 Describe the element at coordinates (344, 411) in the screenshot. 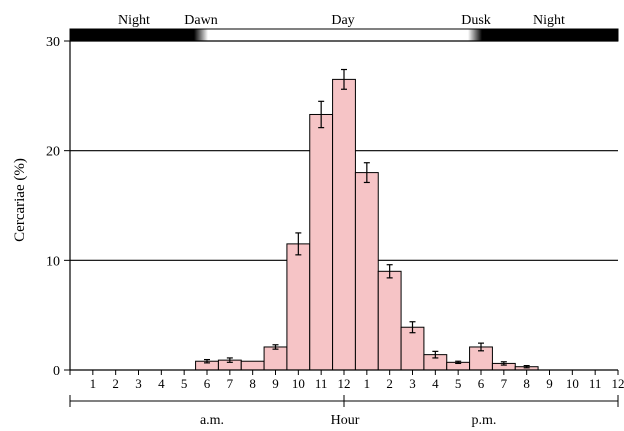

I see `time-axis: a.m. Hour p.m.` at that location.